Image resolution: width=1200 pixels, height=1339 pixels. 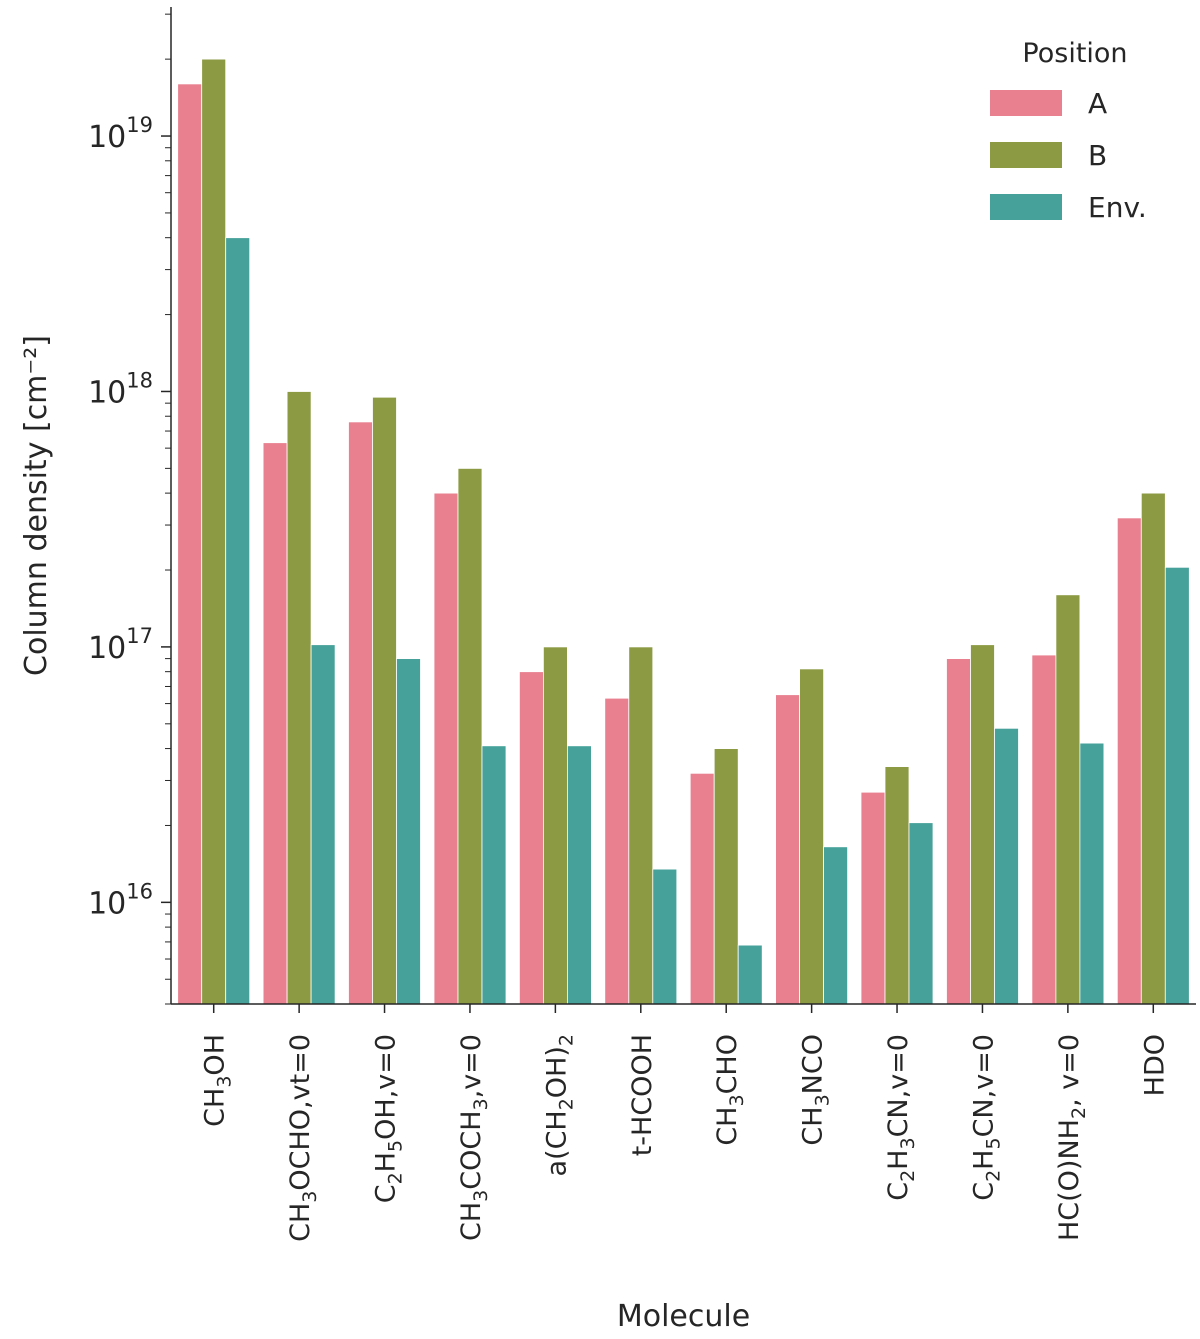 I want to click on legend-label-2: B, so click(x=1097, y=155).